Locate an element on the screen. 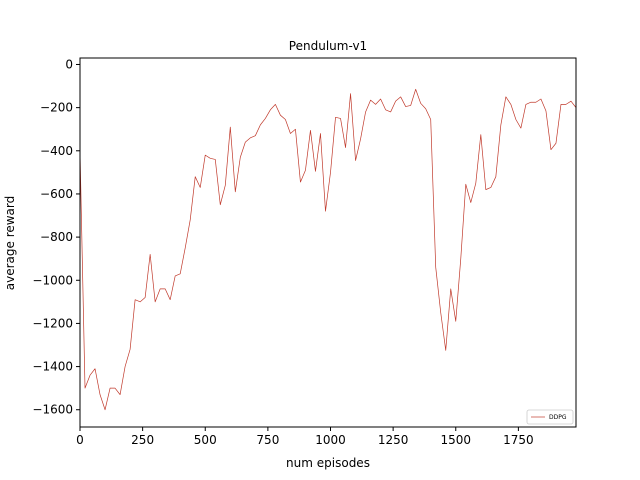  legend-box is located at coordinates (550, 417).